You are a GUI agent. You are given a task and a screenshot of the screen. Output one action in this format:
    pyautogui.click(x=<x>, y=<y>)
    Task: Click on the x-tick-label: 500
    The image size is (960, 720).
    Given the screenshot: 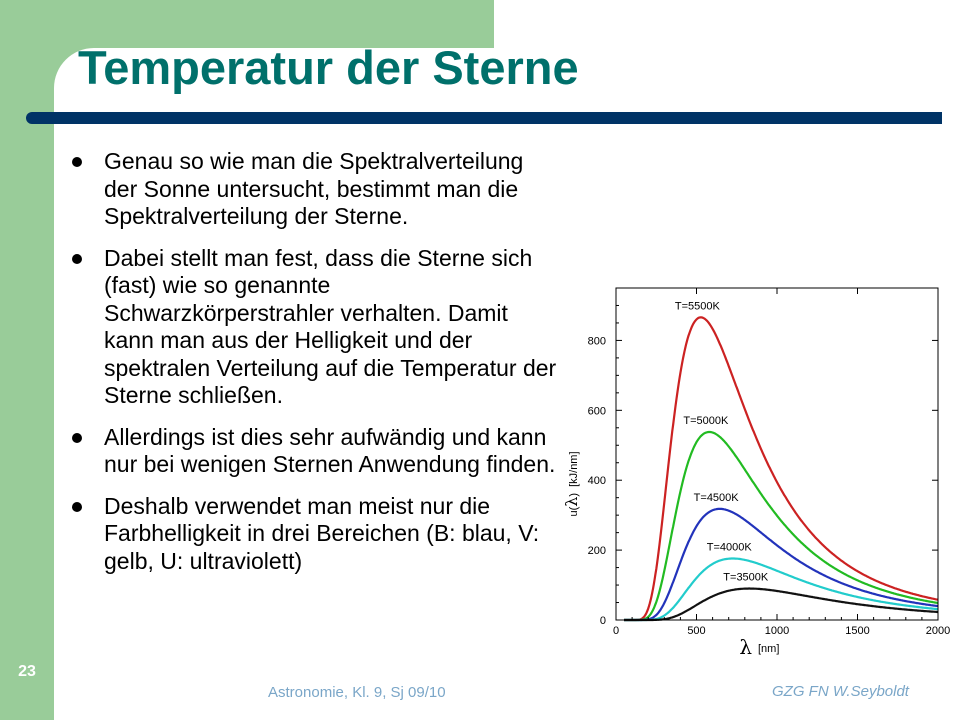 What is the action you would take?
    pyautogui.click(x=696, y=631)
    